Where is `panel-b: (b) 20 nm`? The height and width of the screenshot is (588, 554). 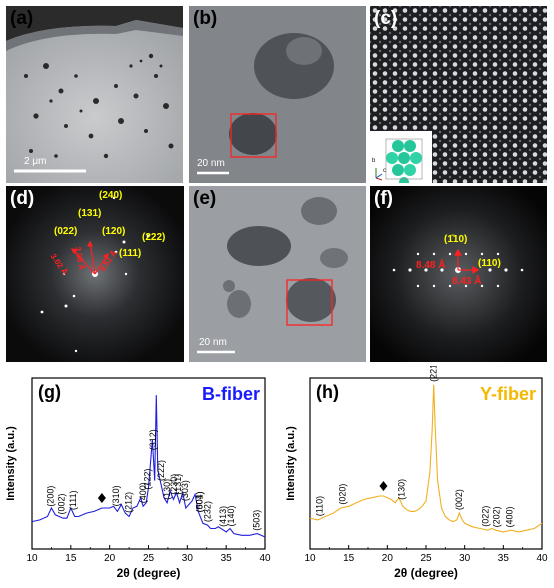 panel-b: (b) 20 nm is located at coordinates (277, 94).